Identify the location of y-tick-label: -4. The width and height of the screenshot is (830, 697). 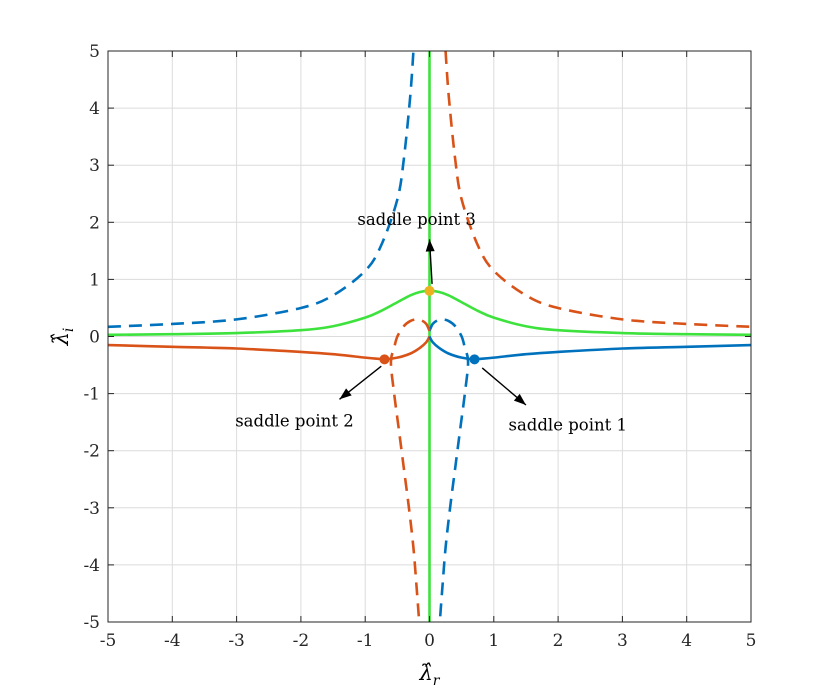
(91, 566).